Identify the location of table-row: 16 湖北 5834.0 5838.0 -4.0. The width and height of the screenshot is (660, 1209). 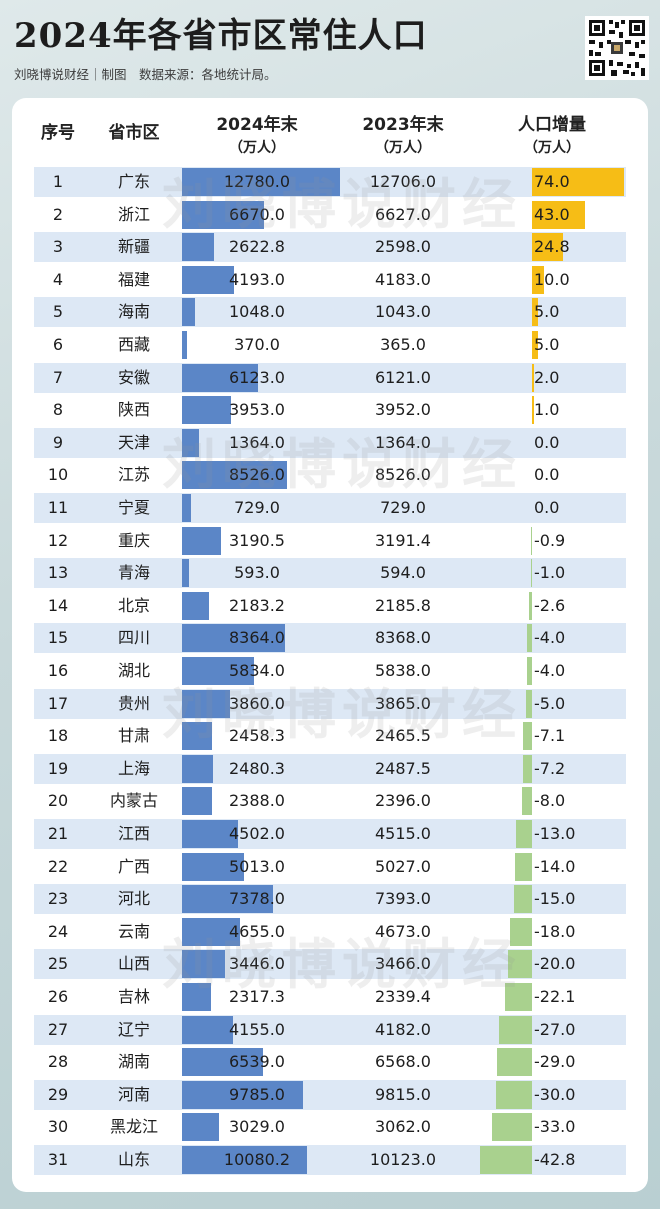
(330, 671).